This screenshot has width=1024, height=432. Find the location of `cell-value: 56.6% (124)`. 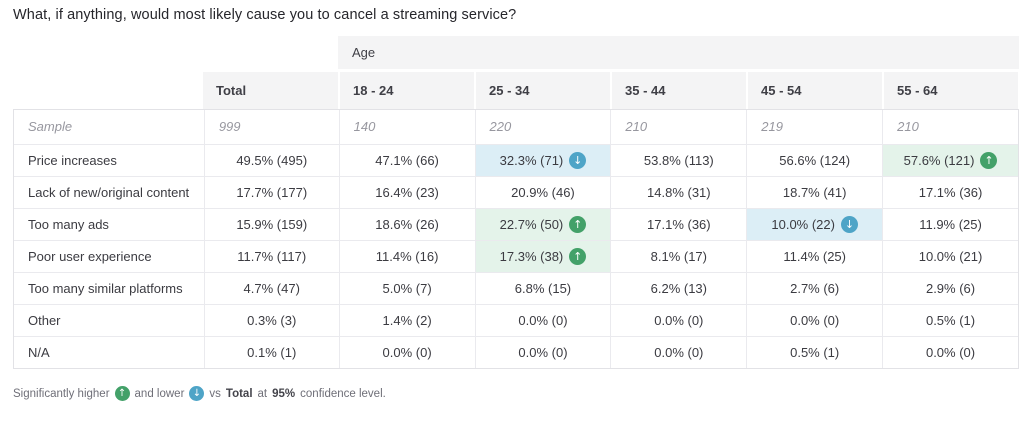

cell-value: 56.6% (124) is located at coordinates (815, 160).